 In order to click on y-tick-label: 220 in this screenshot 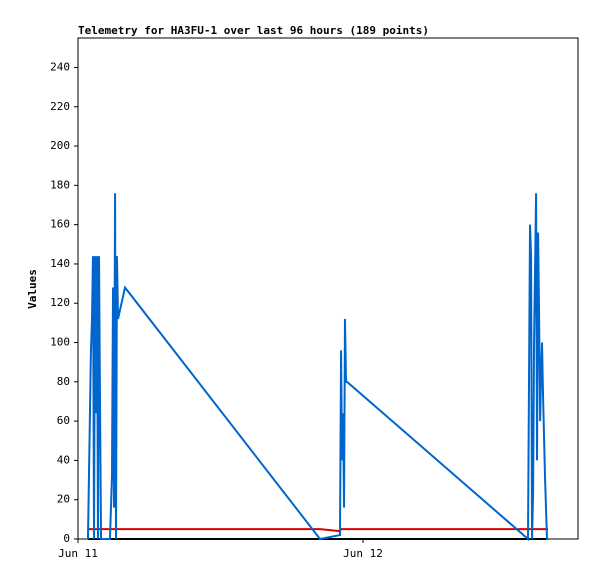, I will do `click(60, 106)`.